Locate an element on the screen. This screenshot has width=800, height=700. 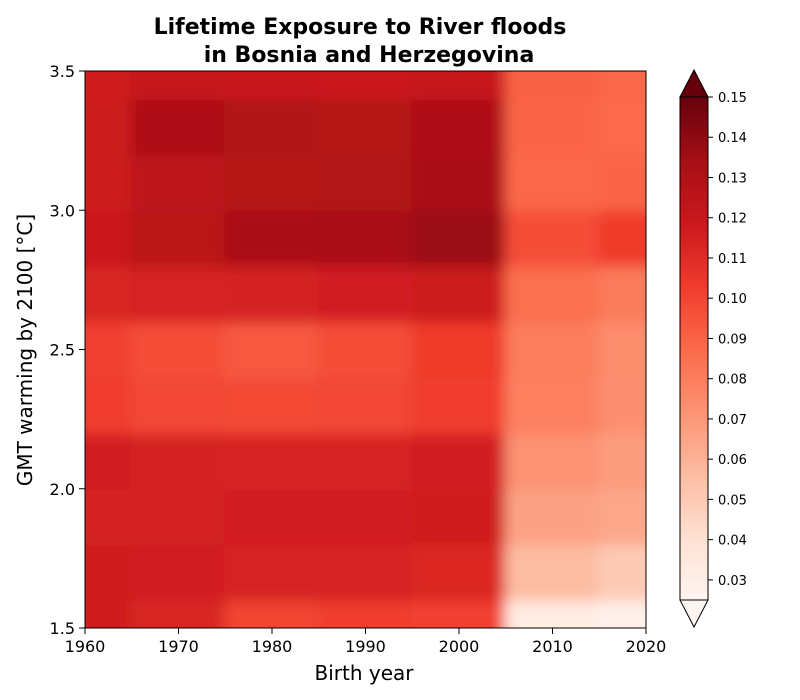
x-tick-label: 1980 is located at coordinates (272, 646).